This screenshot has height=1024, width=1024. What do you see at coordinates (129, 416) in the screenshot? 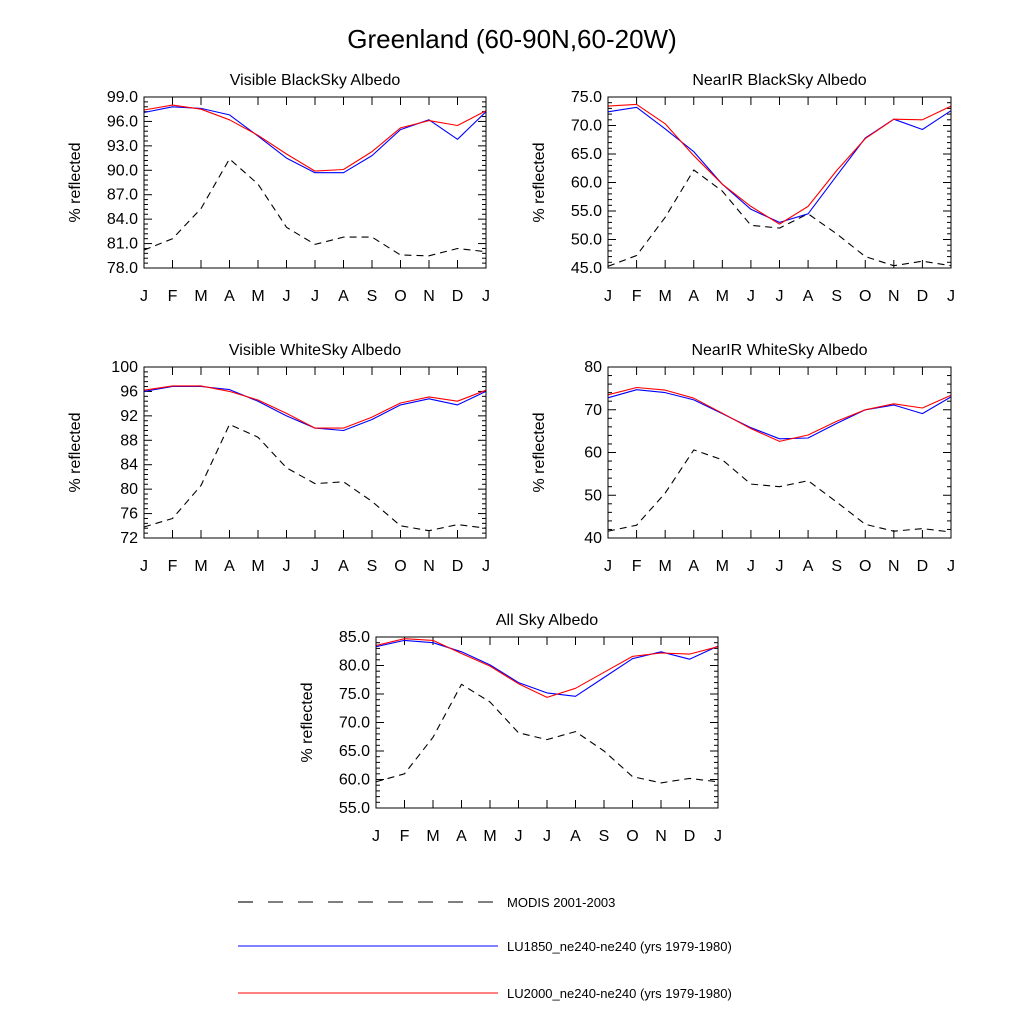
I see `y-tick-label: 92` at bounding box center [129, 416].